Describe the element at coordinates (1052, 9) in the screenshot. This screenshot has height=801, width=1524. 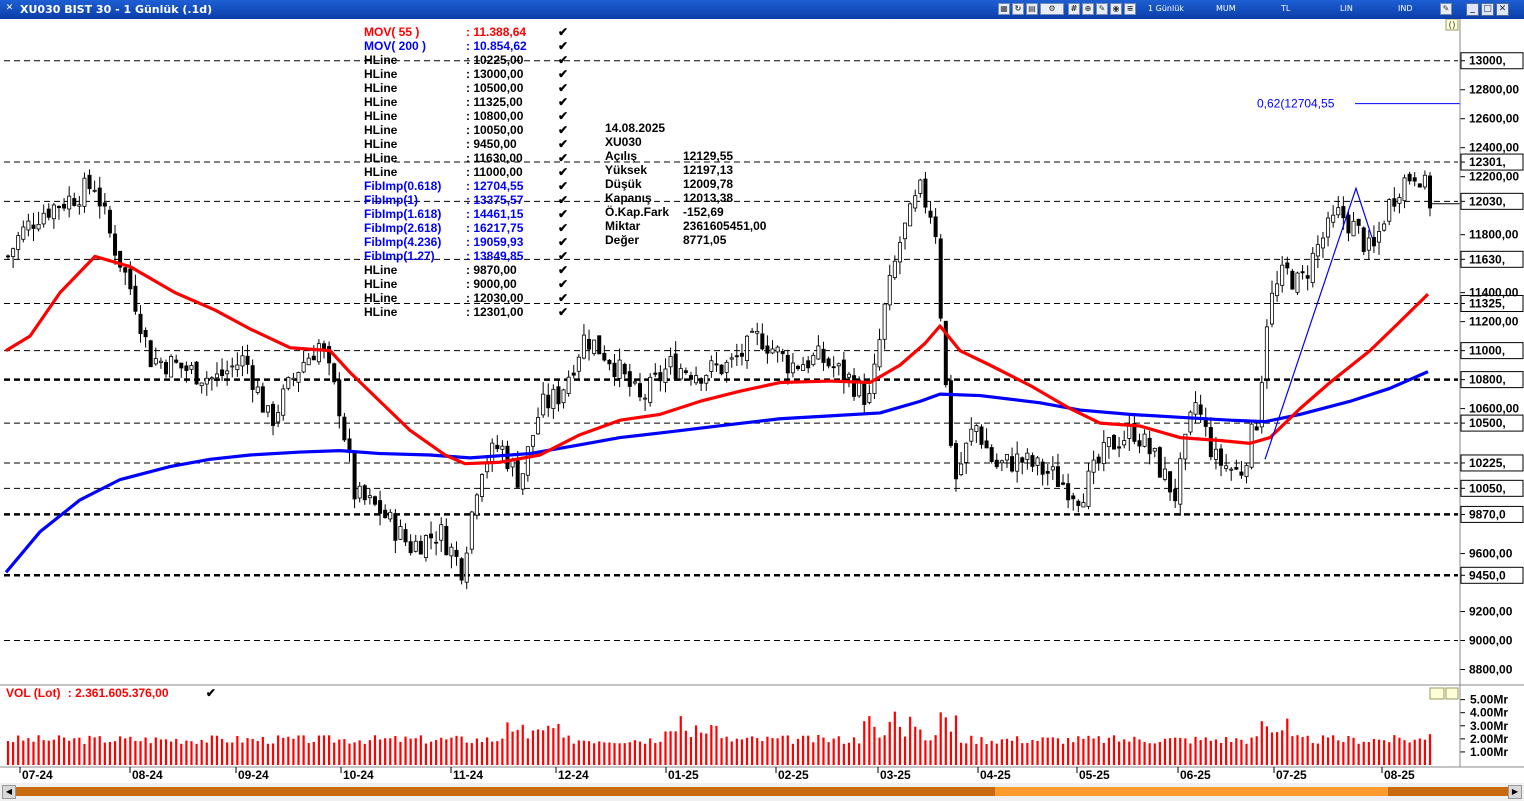
I see `settings-icon: ⚙` at that location.